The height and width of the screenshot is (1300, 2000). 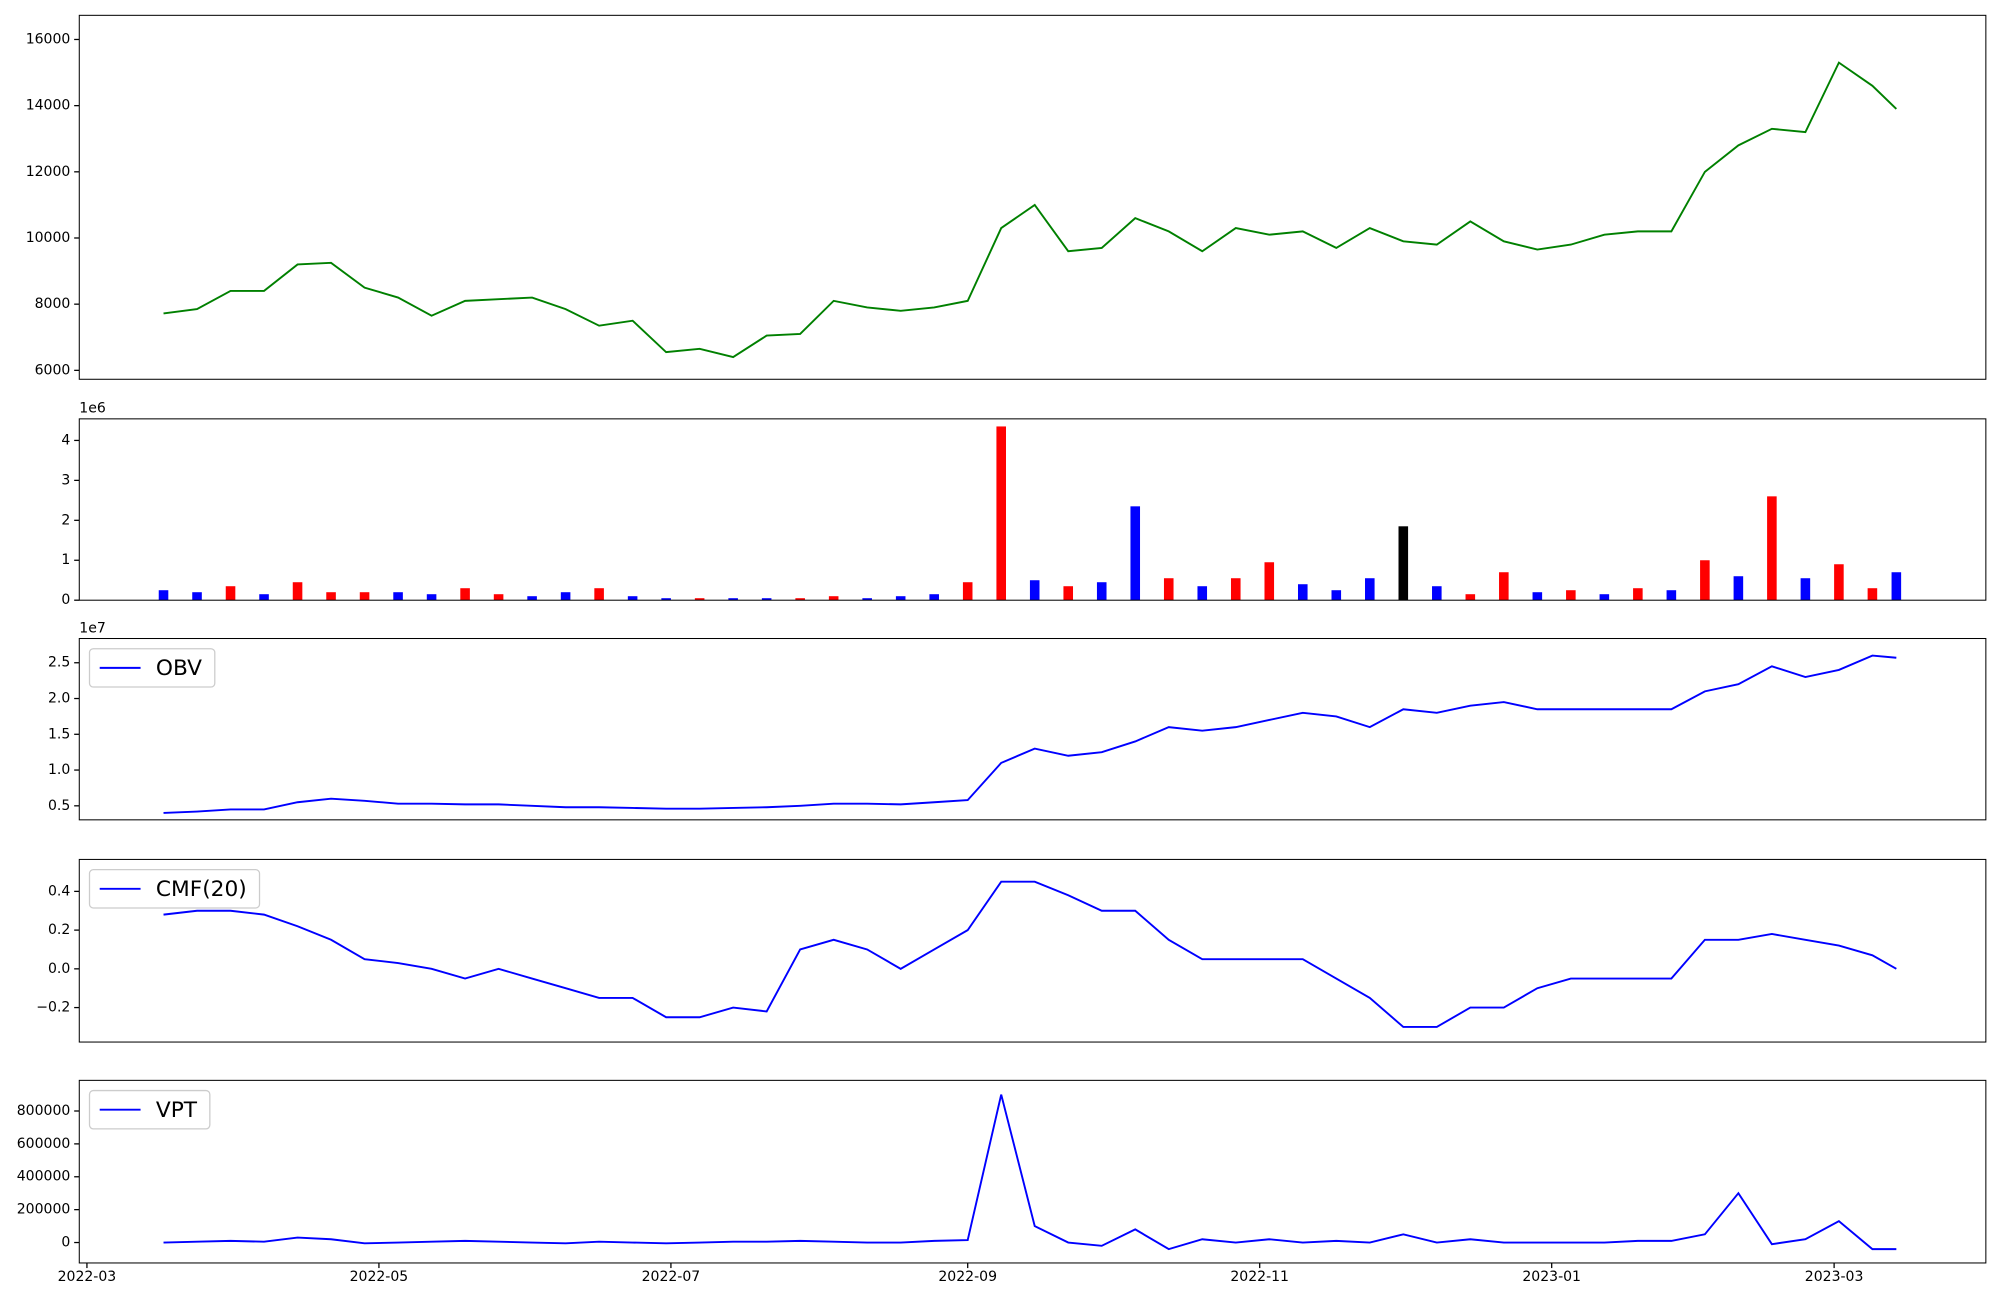 I want to click on y-tick-label: 400000, so click(x=44, y=1177).